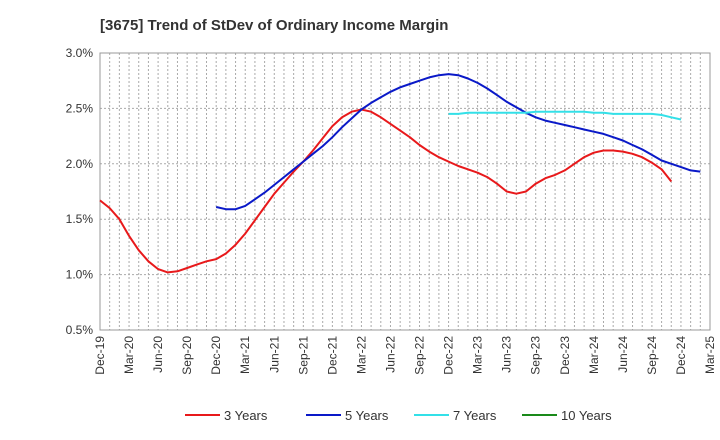 The width and height of the screenshot is (720, 440). Describe the element at coordinates (303, 355) in the screenshot. I see `x-tick-label: Sep-21` at that location.